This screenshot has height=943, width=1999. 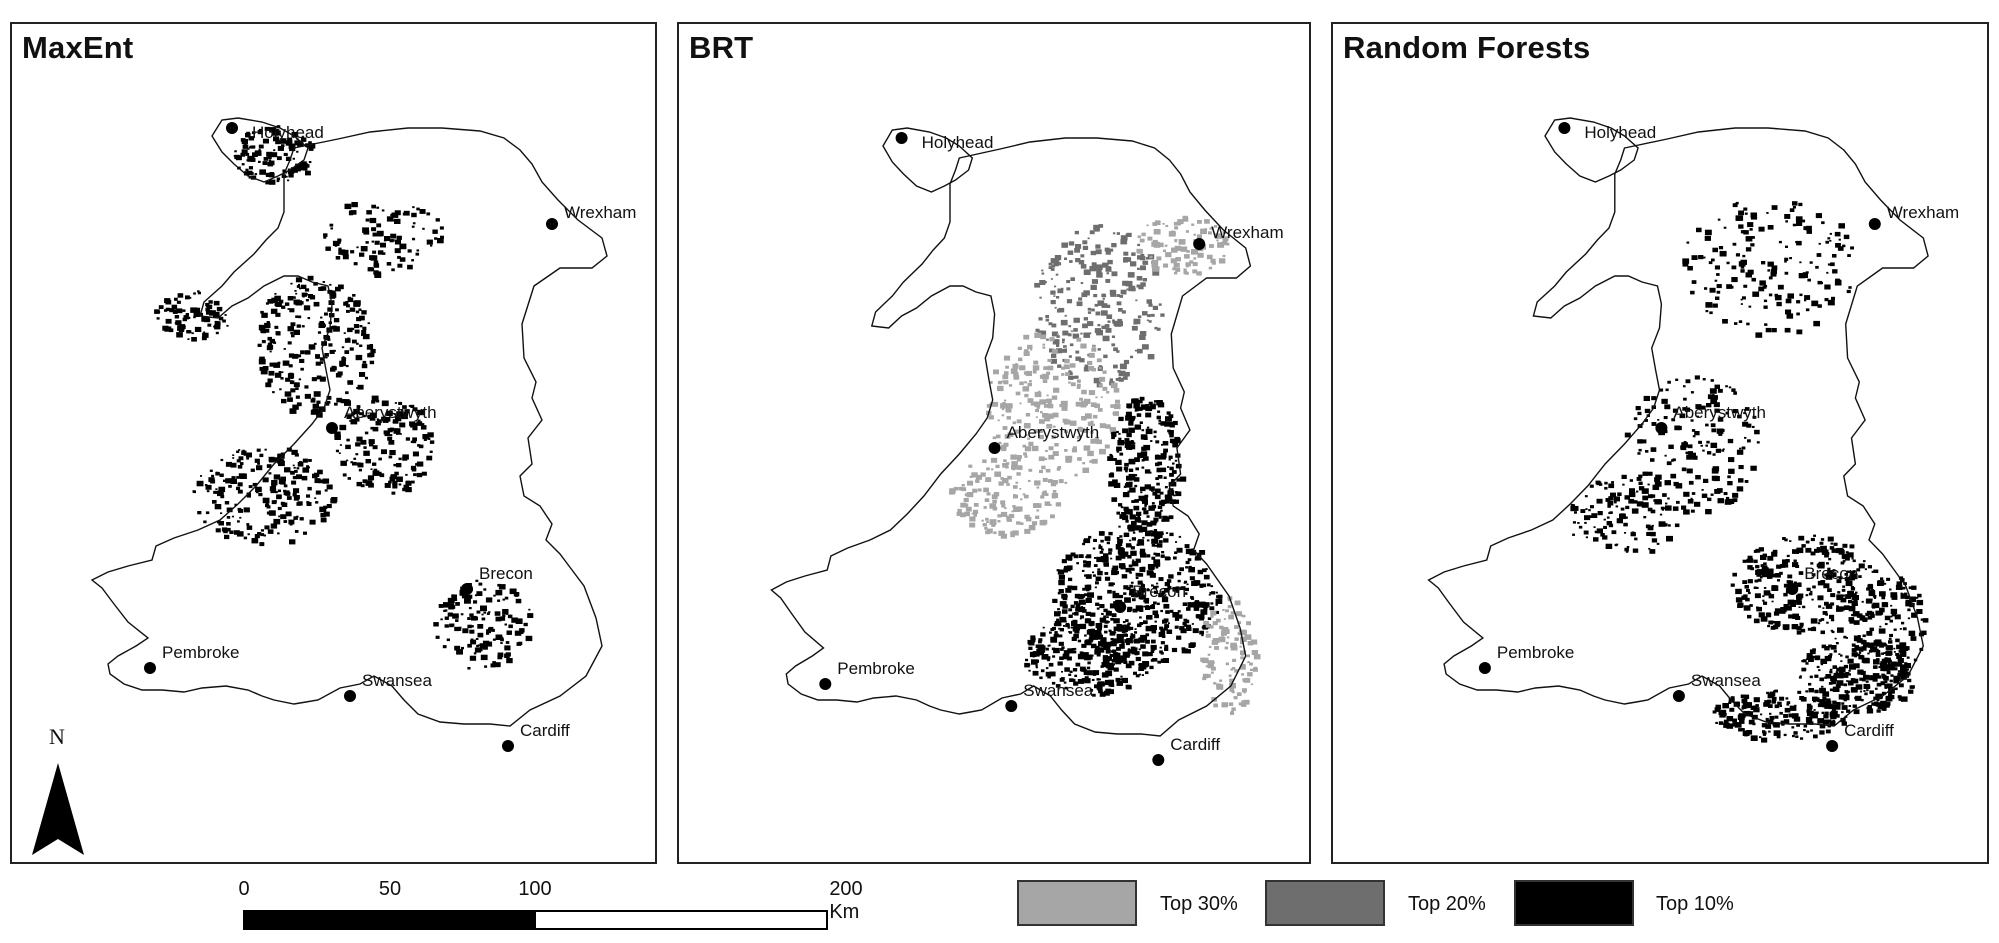 What do you see at coordinates (200, 652) in the screenshot?
I see `town-label: Pembroke` at bounding box center [200, 652].